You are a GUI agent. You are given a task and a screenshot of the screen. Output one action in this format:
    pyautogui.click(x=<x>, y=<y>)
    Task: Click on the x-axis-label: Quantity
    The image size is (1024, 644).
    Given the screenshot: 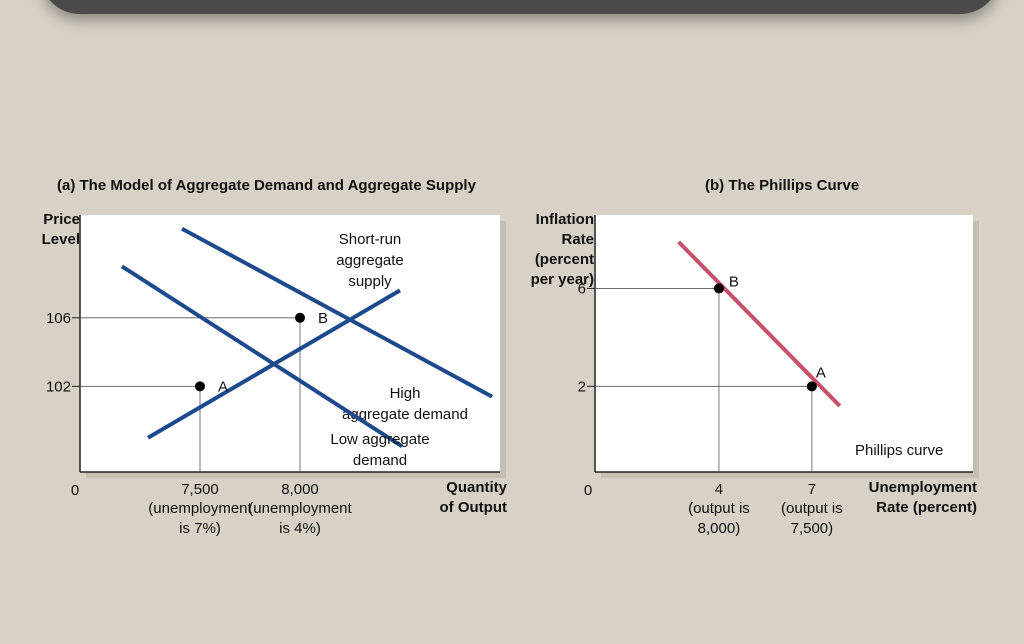 What is the action you would take?
    pyautogui.click(x=476, y=487)
    